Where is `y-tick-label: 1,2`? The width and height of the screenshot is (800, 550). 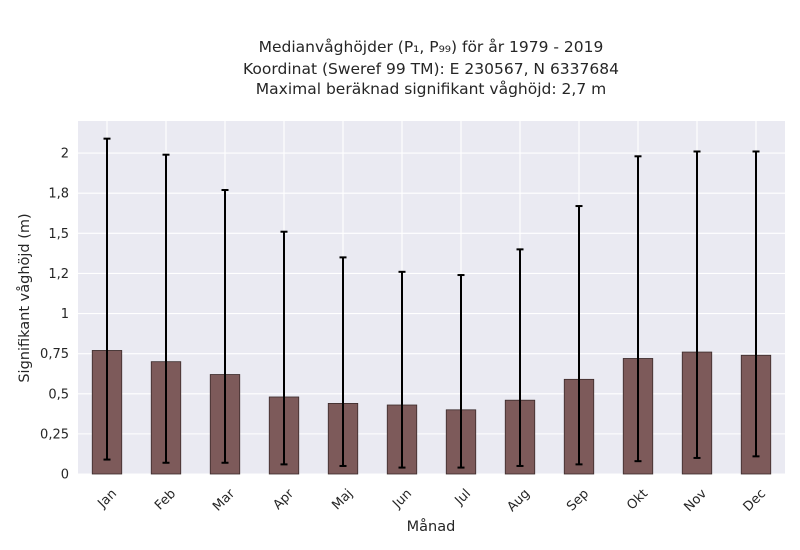 y-tick-label: 1,2 is located at coordinates (58, 274).